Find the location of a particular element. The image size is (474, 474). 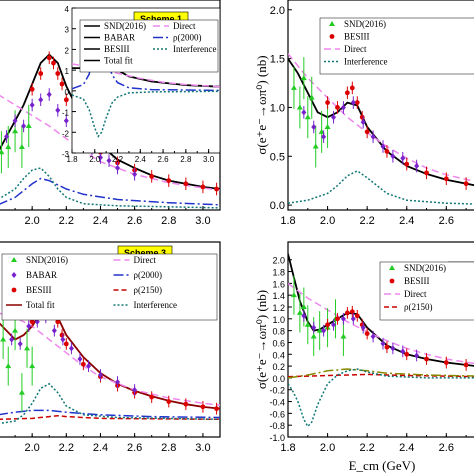

y-tick-label: -0.2 is located at coordinates (277, 391).